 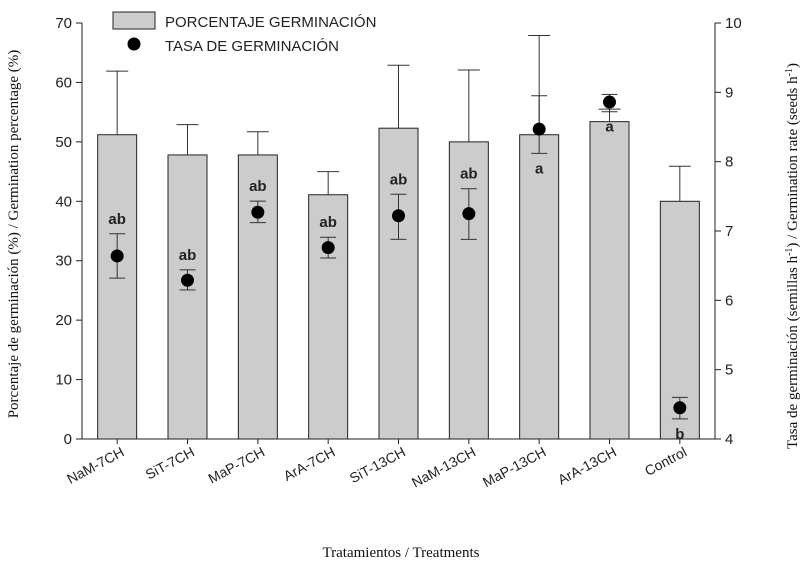 I want to click on point-MaP-7CH, so click(x=258, y=212).